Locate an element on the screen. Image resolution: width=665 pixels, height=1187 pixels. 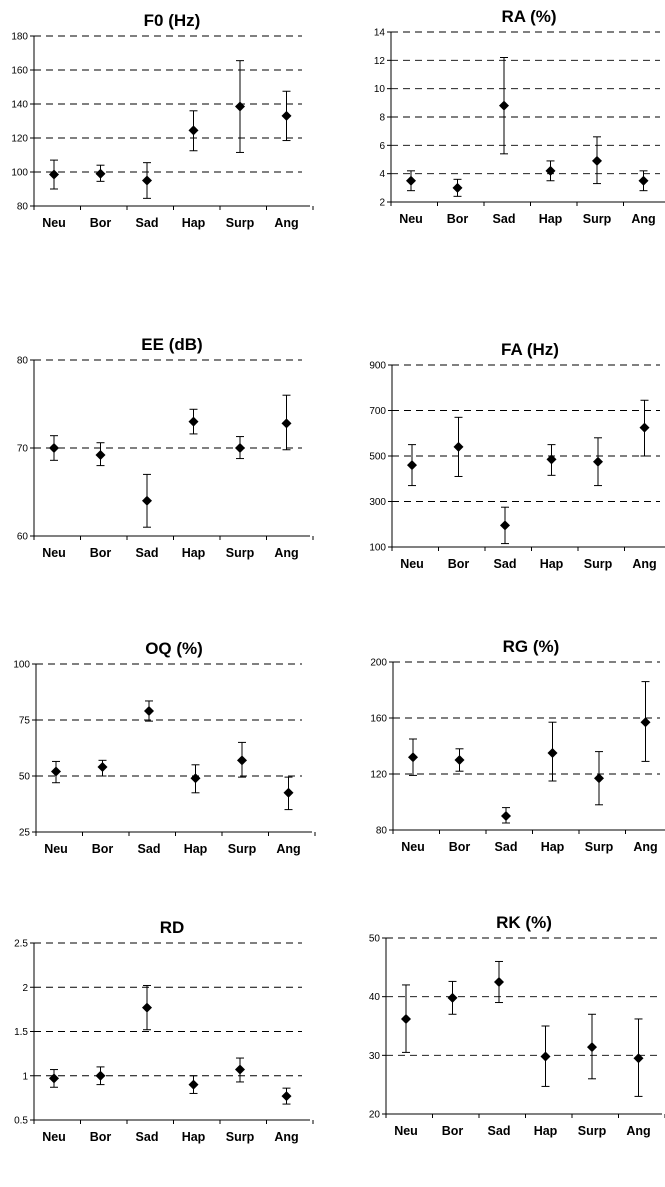
y-tick-label: 2.5 is located at coordinates (21, 944).